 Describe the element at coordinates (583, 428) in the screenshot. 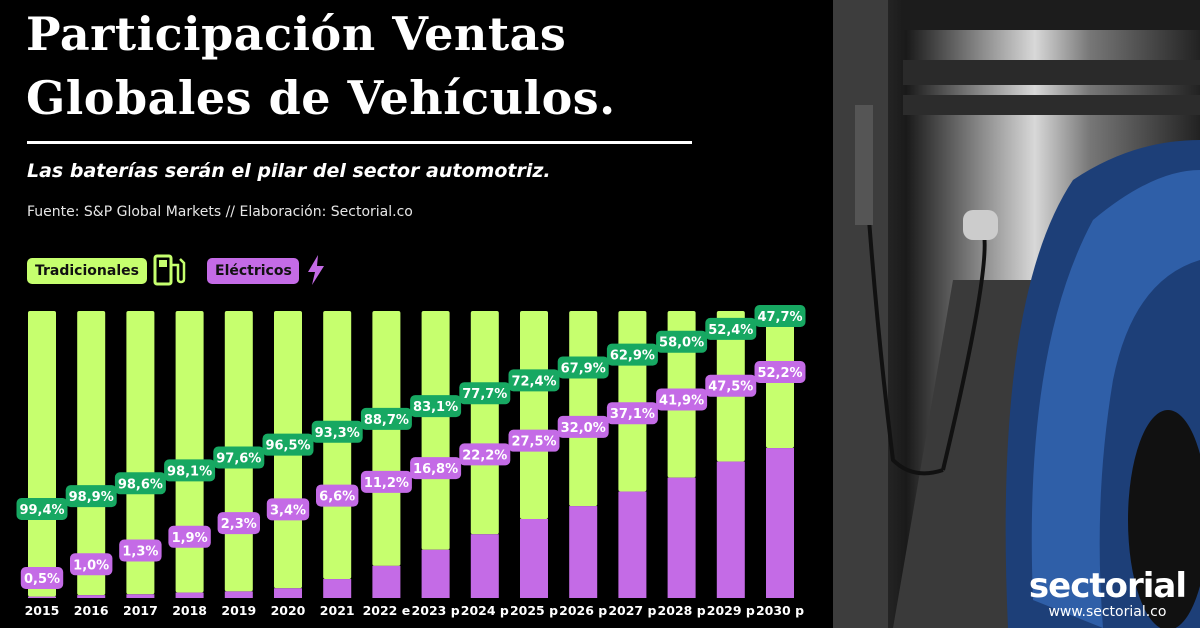

I see `data-label-electric: 32,0%` at that location.